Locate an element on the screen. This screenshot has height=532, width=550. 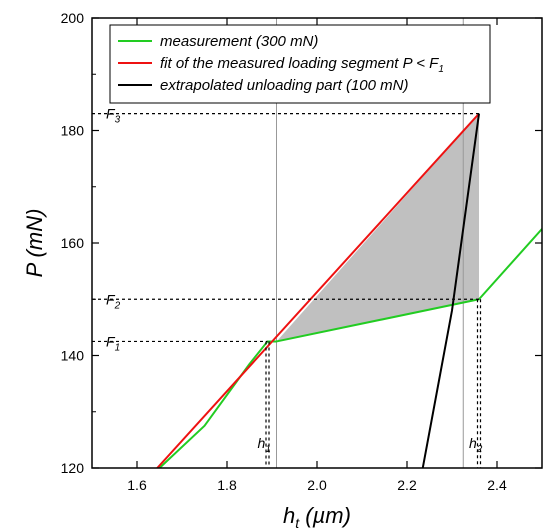
x-axis-title-unit: (µm) is located at coordinates (325, 515).